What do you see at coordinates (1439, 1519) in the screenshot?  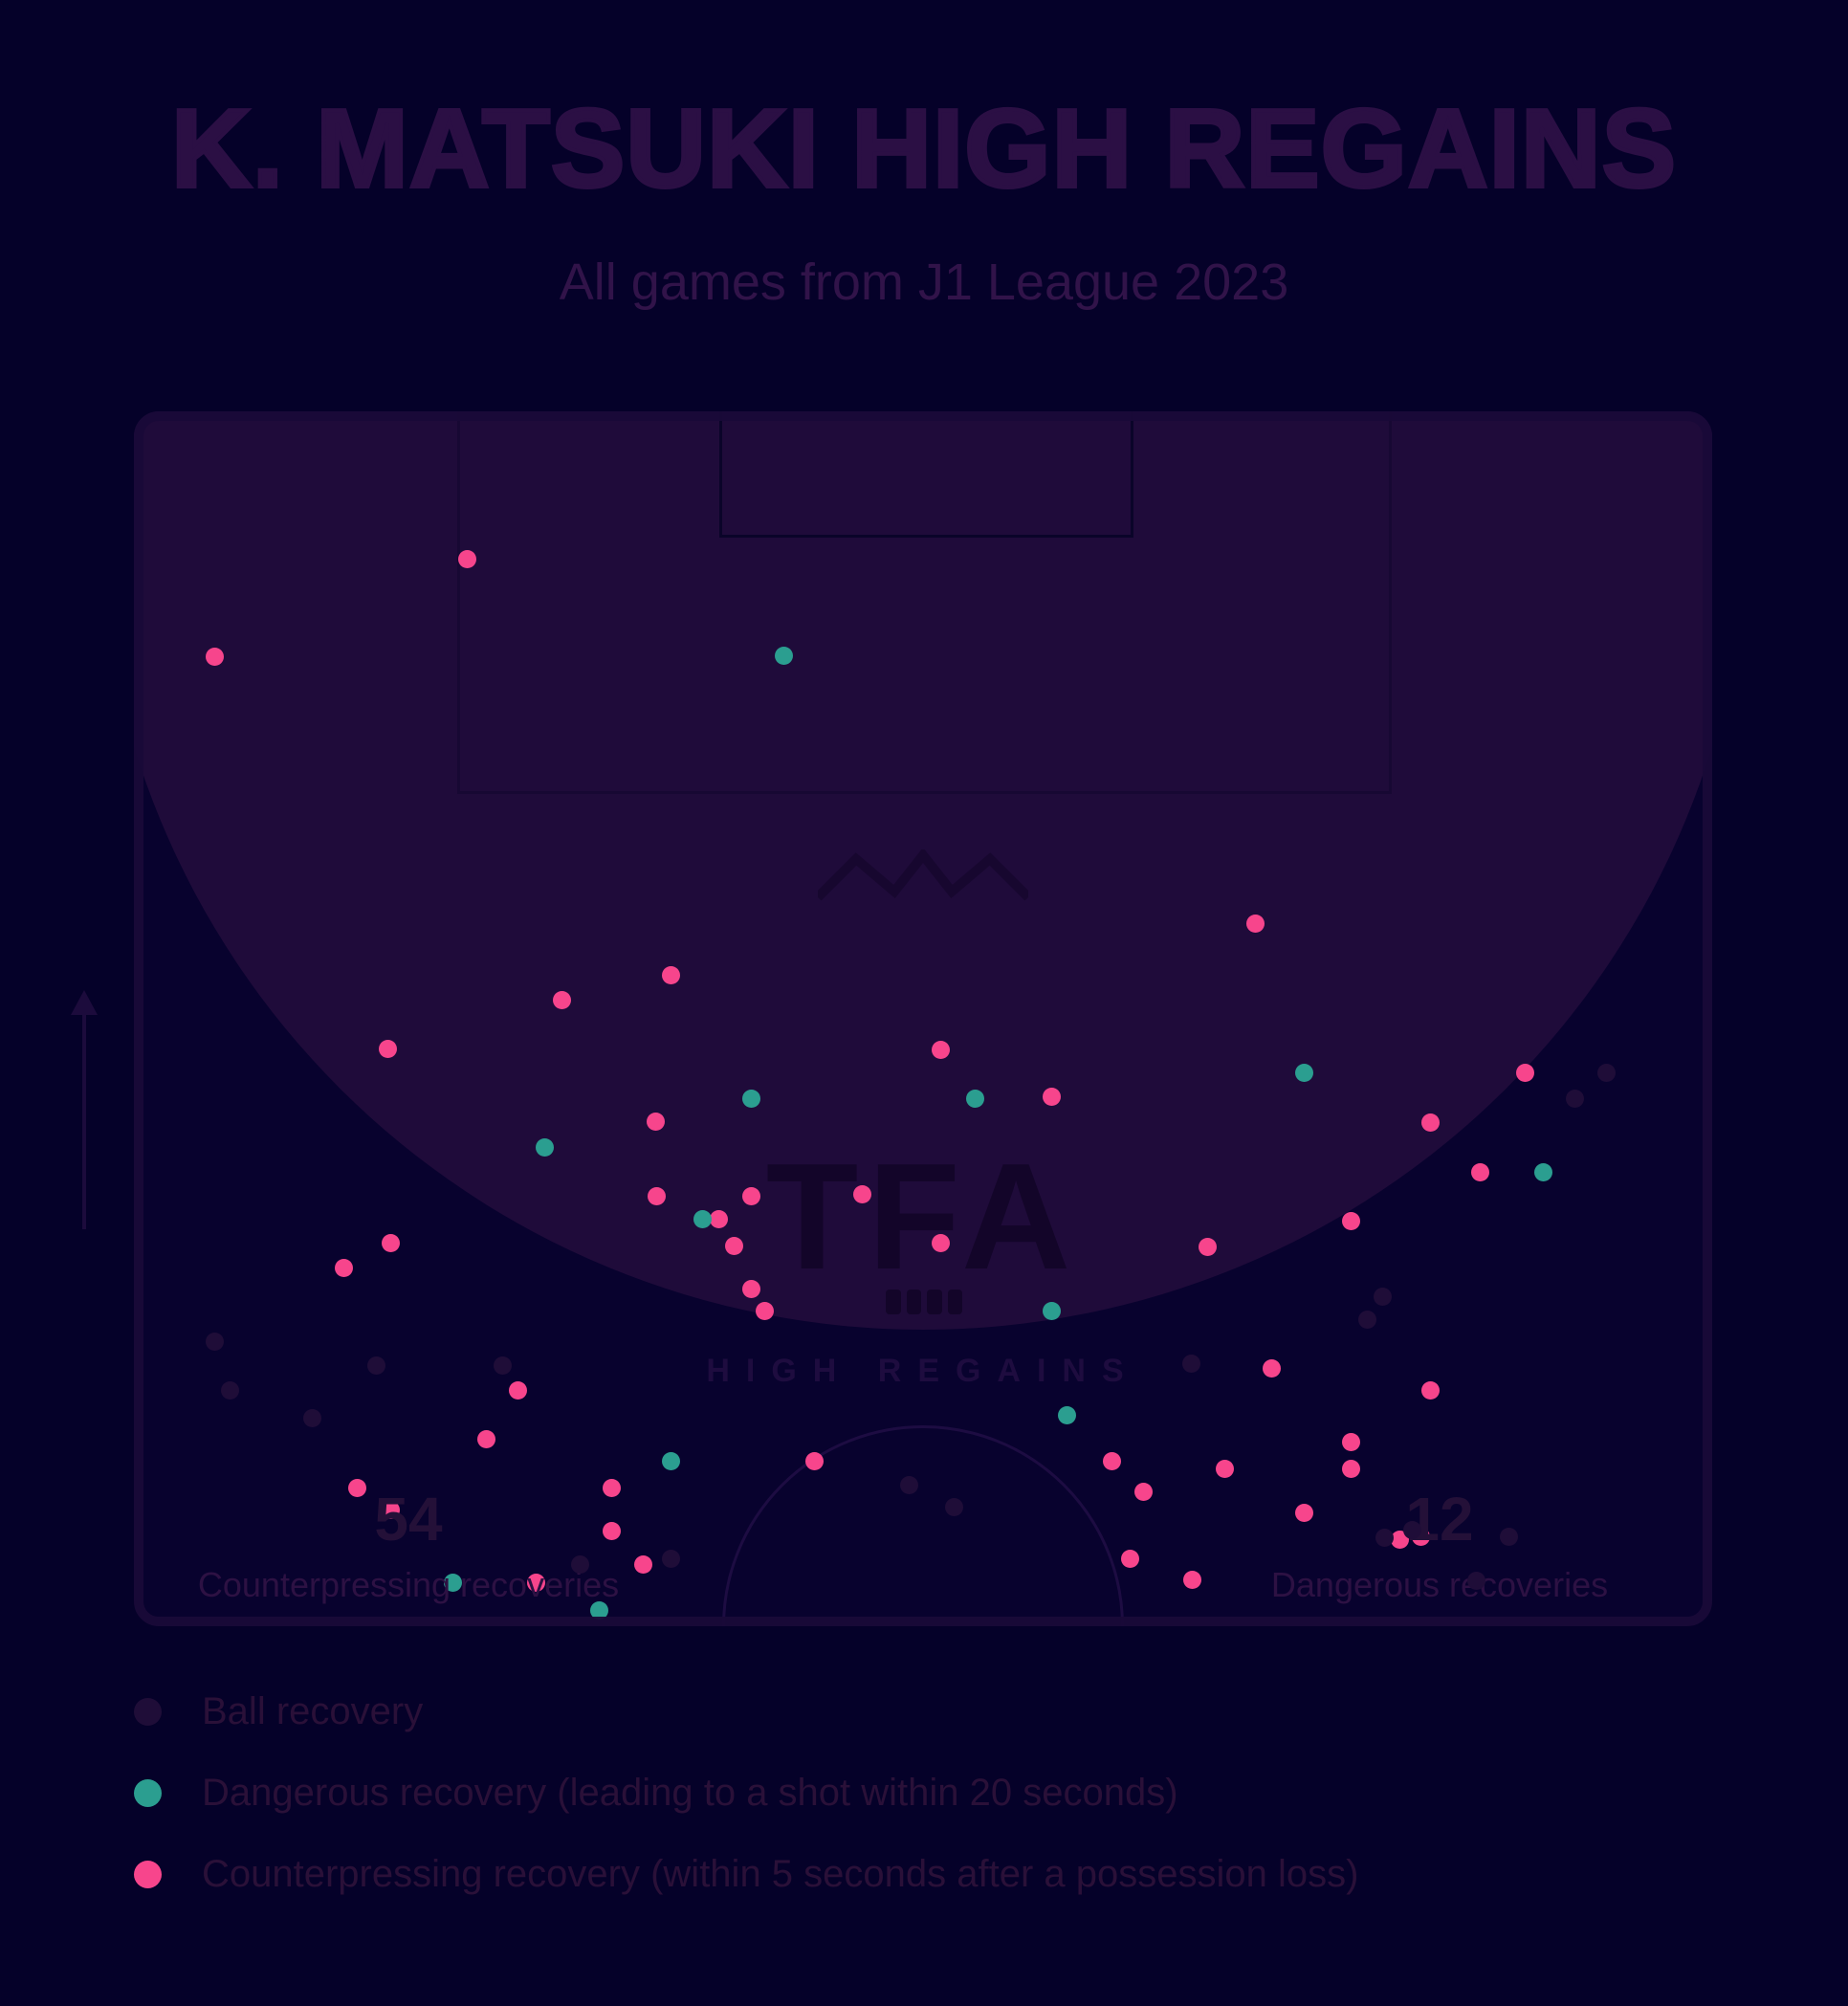 I see `dangerous-count: 12` at bounding box center [1439, 1519].